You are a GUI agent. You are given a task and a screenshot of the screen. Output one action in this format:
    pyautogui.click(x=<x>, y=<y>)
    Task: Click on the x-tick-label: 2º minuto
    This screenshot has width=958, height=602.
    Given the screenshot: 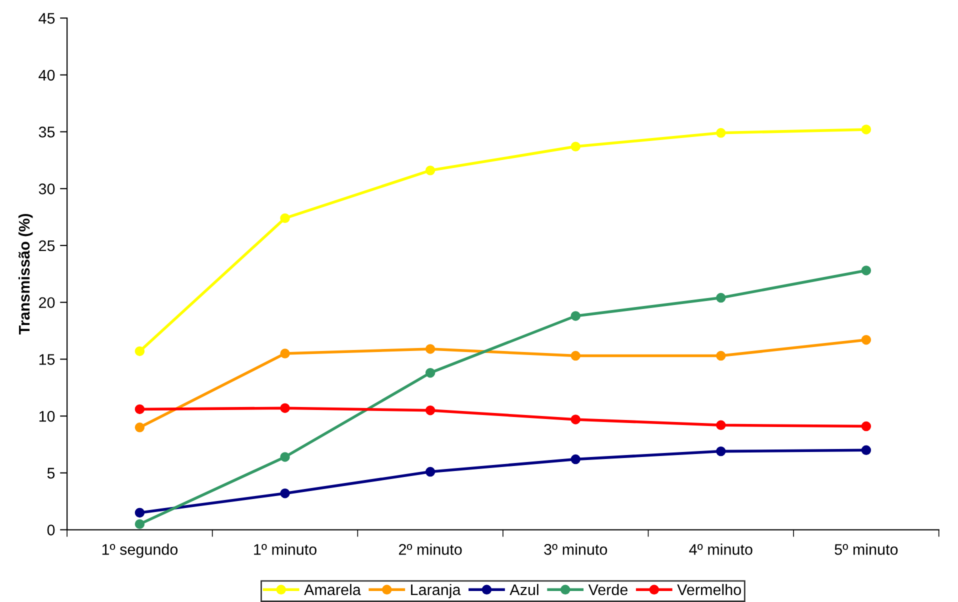 What is the action you would take?
    pyautogui.click(x=430, y=549)
    